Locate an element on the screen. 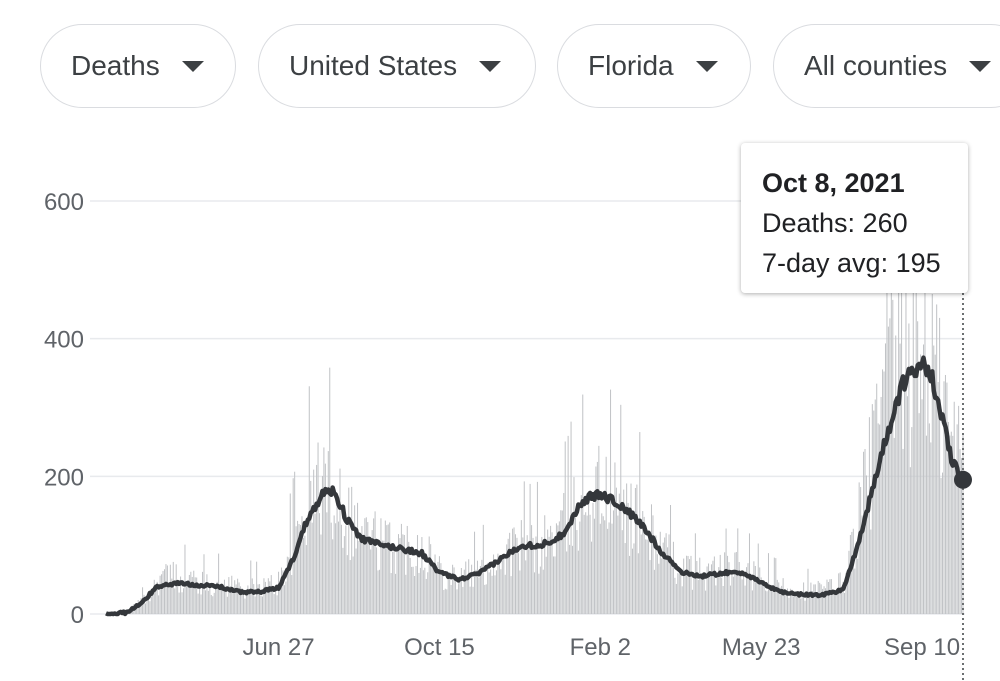 The height and width of the screenshot is (681, 1000). x-axis-labels: Jun 27 Oct 15 Feb 2 May 23 Sep 10 is located at coordinates (602, 647).